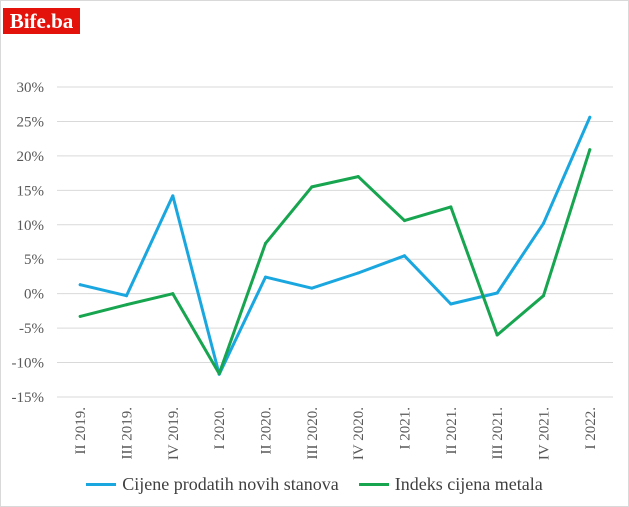 Image resolution: width=629 pixels, height=507 pixels. Describe the element at coordinates (28, 398) in the screenshot. I see `y-tick-label: -15%` at that location.